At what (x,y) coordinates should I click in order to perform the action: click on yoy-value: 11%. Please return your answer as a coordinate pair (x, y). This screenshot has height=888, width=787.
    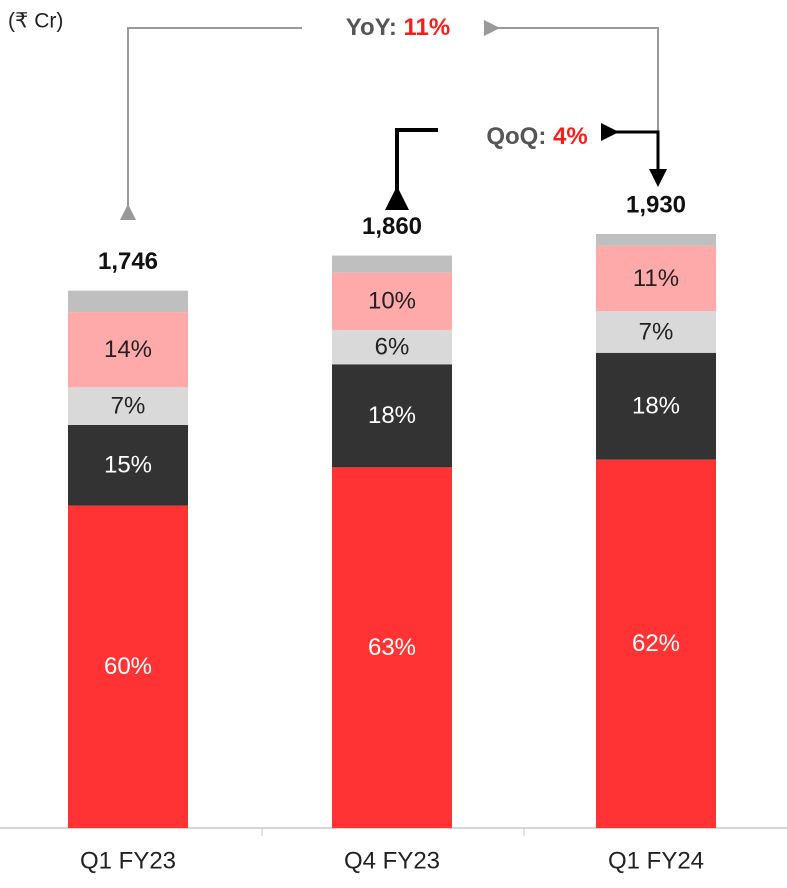
    Looking at the image, I should click on (427, 27).